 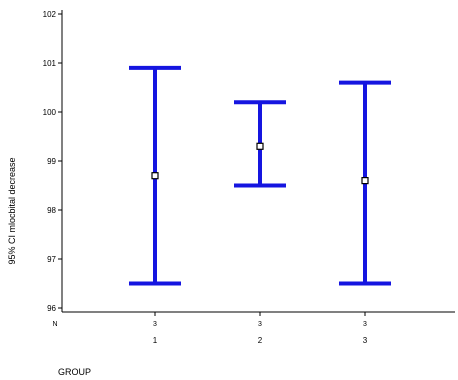 What do you see at coordinates (50, 14) in the screenshot?
I see `y-tick-label-102: 102` at bounding box center [50, 14].